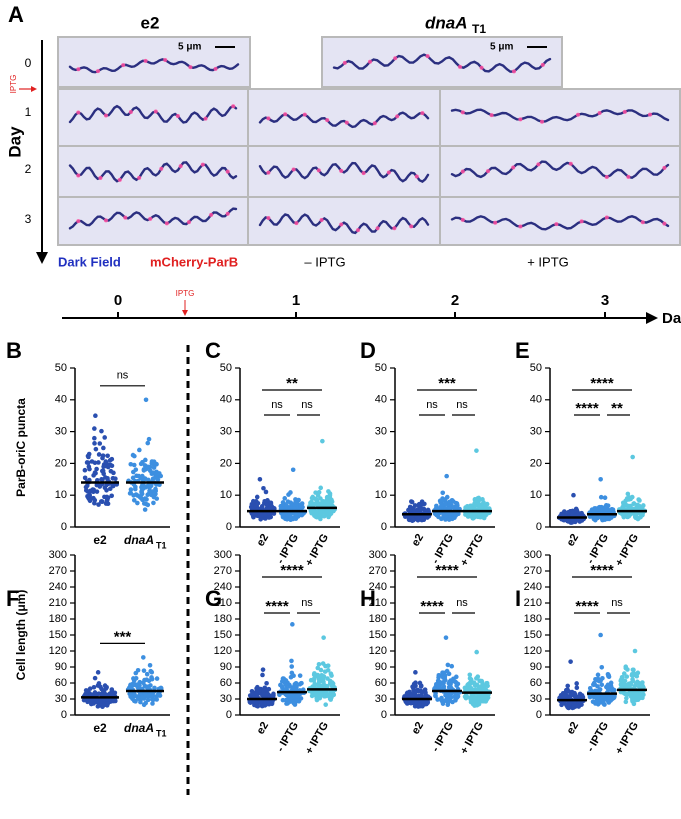  I want to click on y-tick-label: 50, so click(381, 368).